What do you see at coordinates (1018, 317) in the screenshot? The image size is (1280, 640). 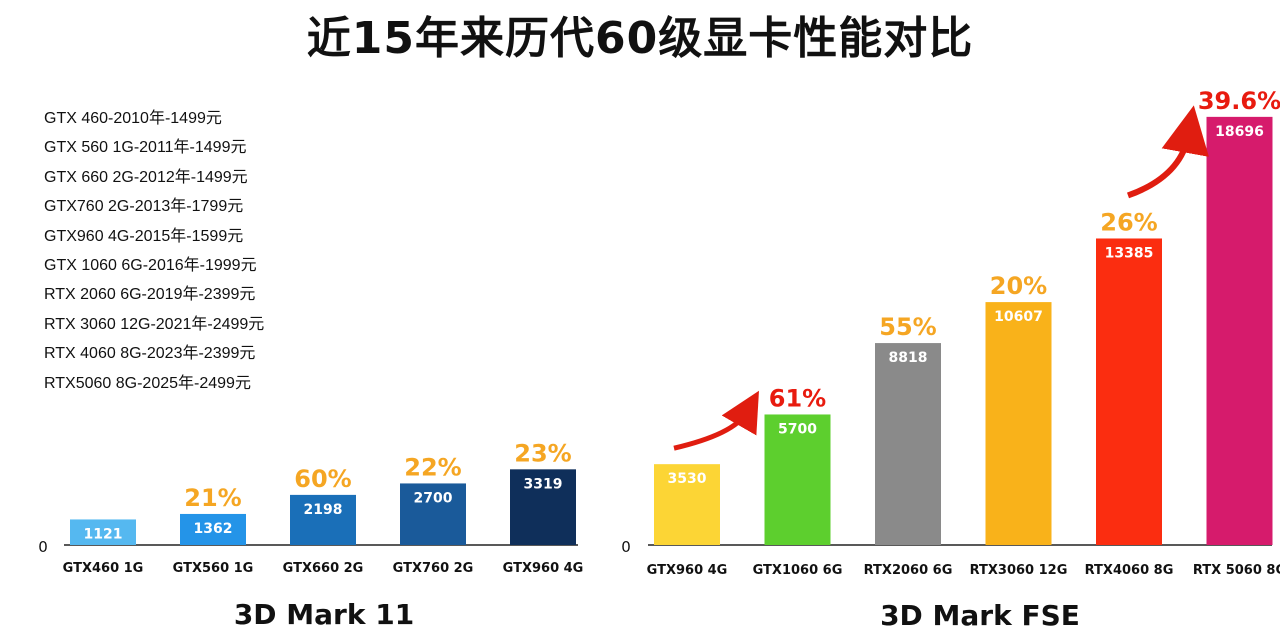 I see `bar-value-label: 10607` at bounding box center [1018, 317].